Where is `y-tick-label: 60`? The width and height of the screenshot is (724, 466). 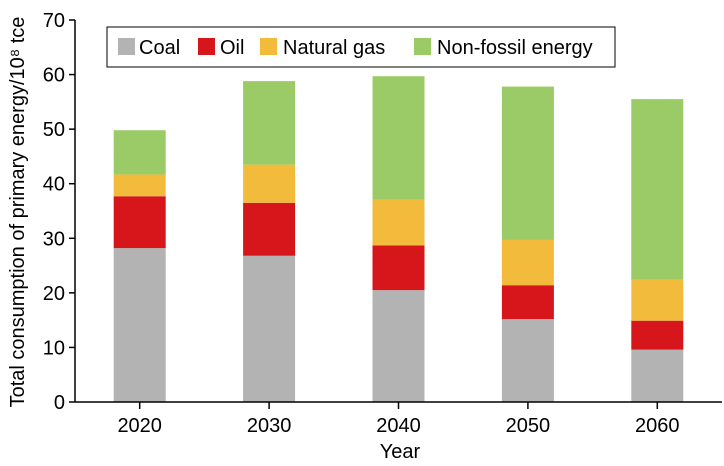 y-tick-label: 60 is located at coordinates (54, 76).